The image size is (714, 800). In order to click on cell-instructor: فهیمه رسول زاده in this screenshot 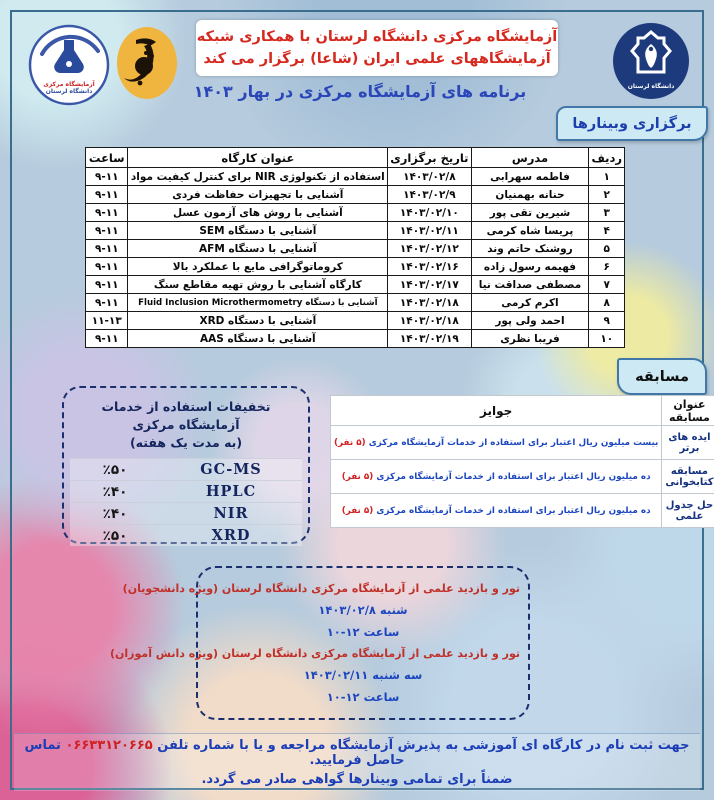, I will do `click(530, 266)`.